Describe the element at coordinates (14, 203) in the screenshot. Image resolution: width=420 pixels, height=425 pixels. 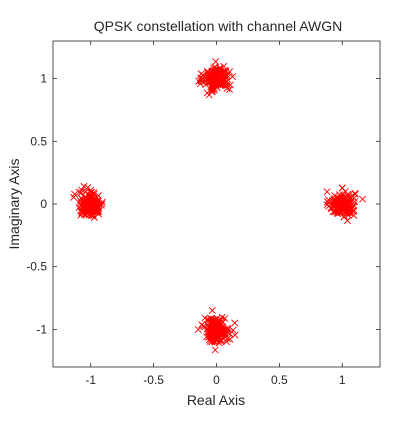
I see `y-axis-label: Imaginary Axis` at that location.